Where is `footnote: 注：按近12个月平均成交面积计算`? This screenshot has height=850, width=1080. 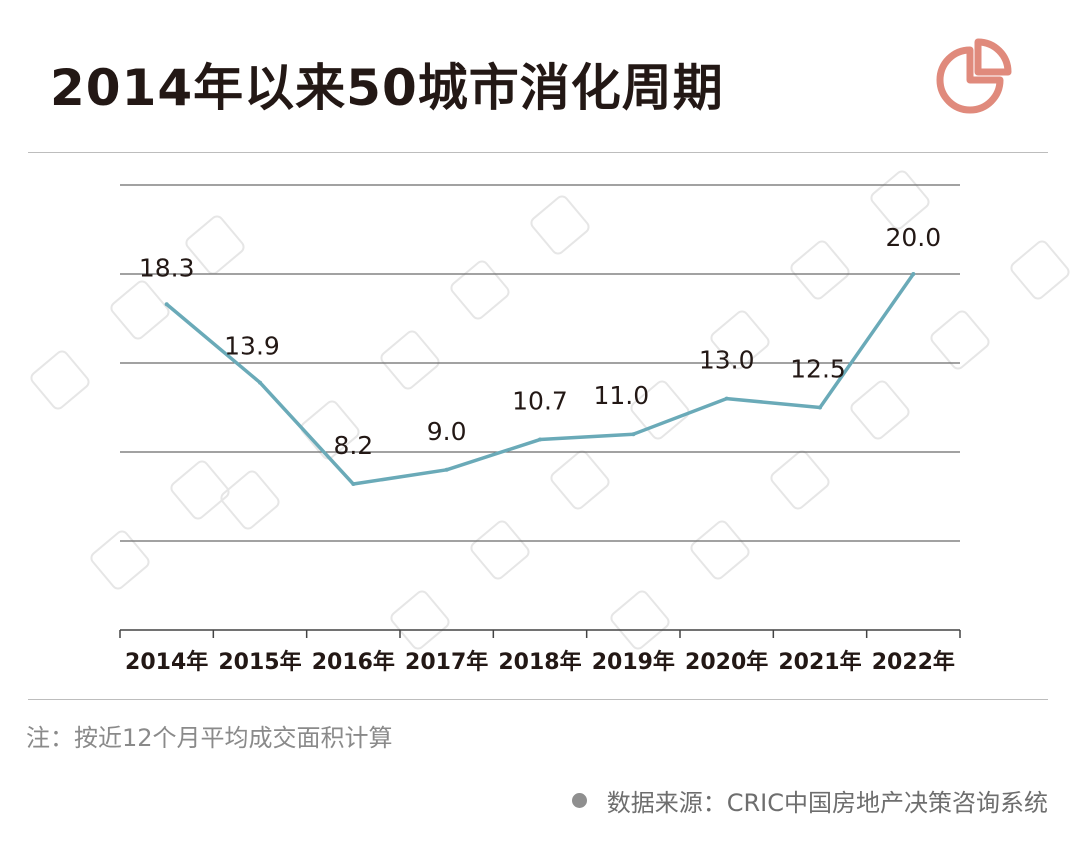 footnote: 注：按近12个月平均成交面积计算 is located at coordinates (209, 738).